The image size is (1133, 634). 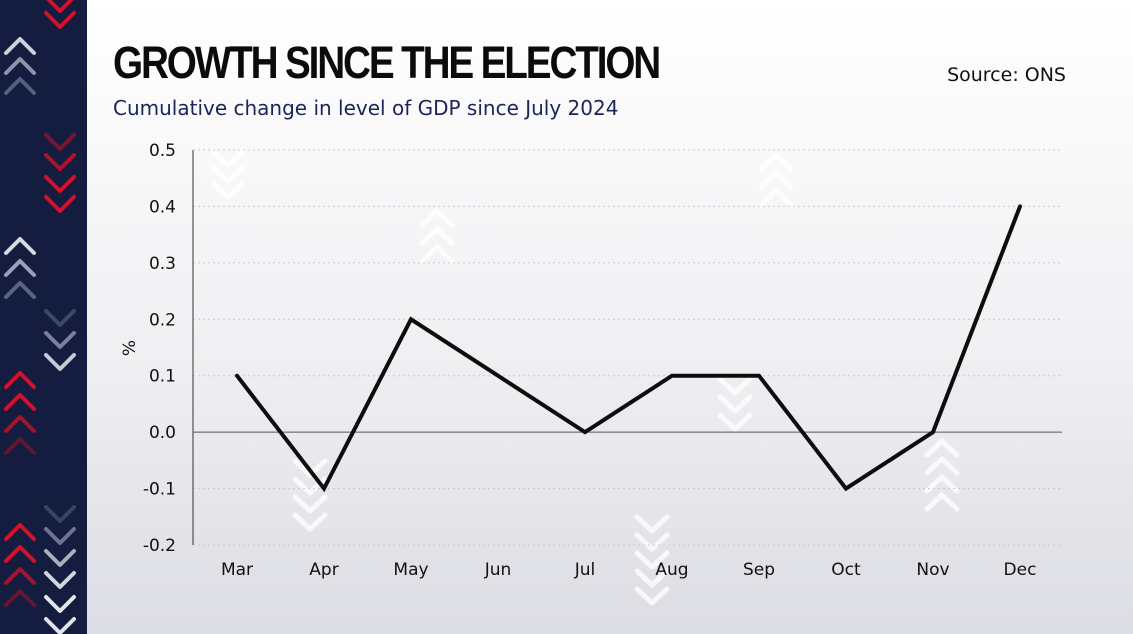 What do you see at coordinates (162, 320) in the screenshot?
I see `y-tick-label: 0.2` at bounding box center [162, 320].